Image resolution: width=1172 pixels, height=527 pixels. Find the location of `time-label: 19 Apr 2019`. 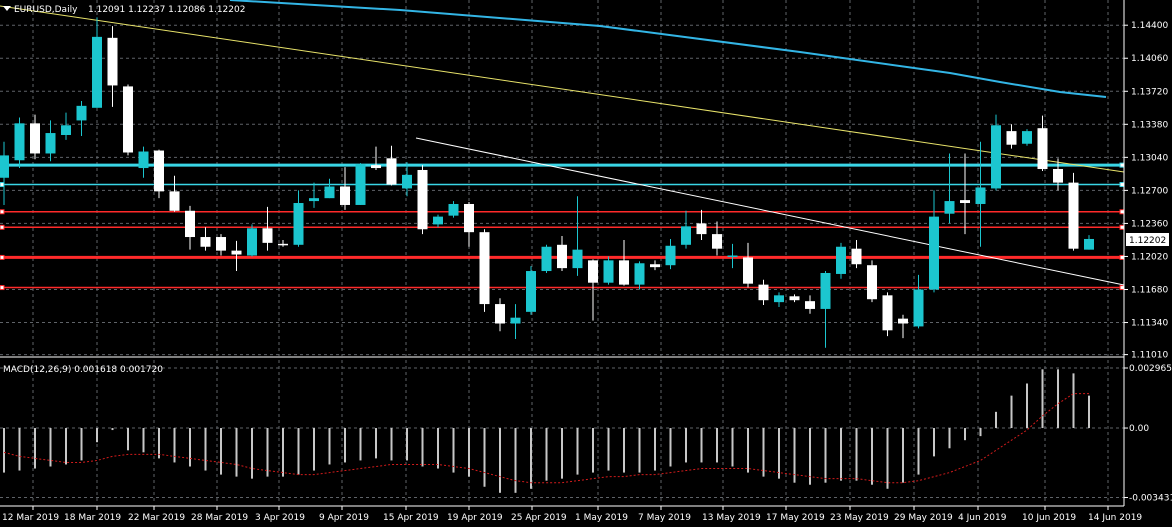

time-label: 19 Apr 2019 is located at coordinates (475, 518).